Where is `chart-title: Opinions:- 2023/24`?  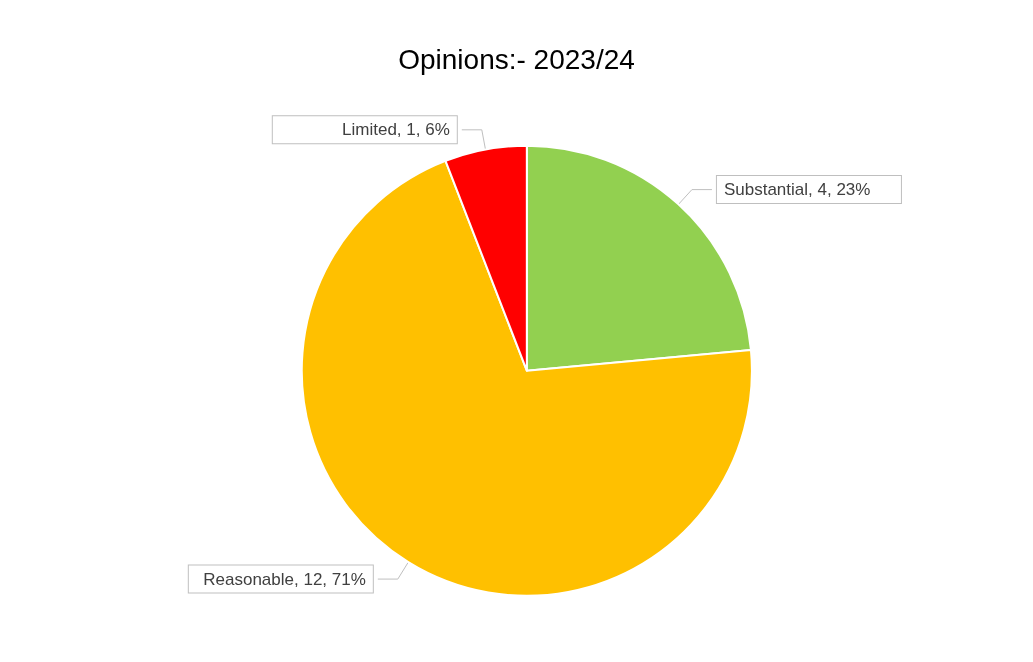 chart-title: Opinions:- 2023/24 is located at coordinates (516, 59).